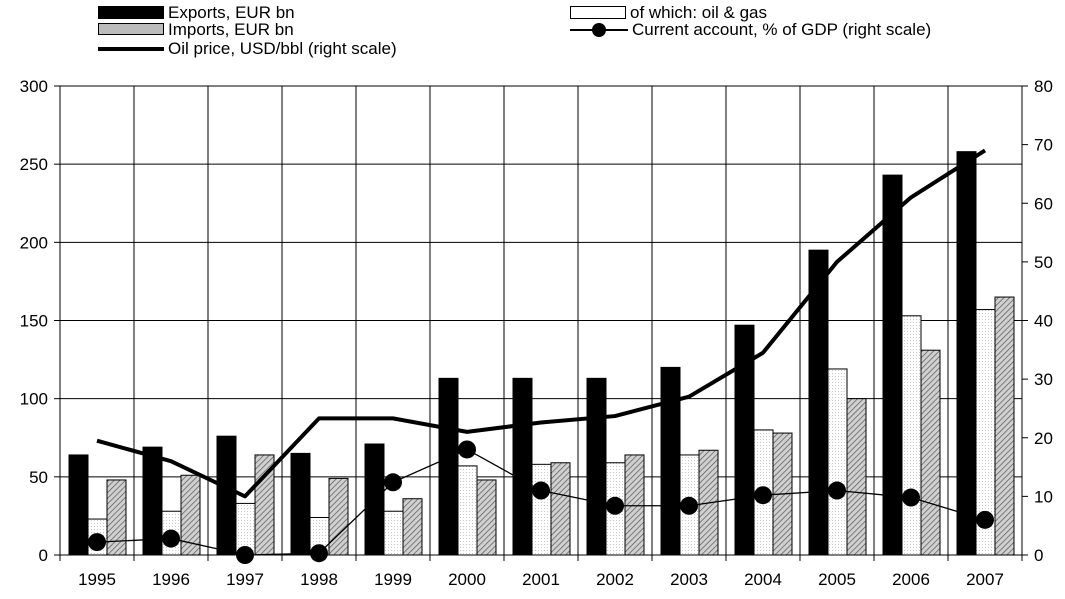 The image size is (1065, 599). I want to click on x-tick-label: 1997, so click(245, 579).